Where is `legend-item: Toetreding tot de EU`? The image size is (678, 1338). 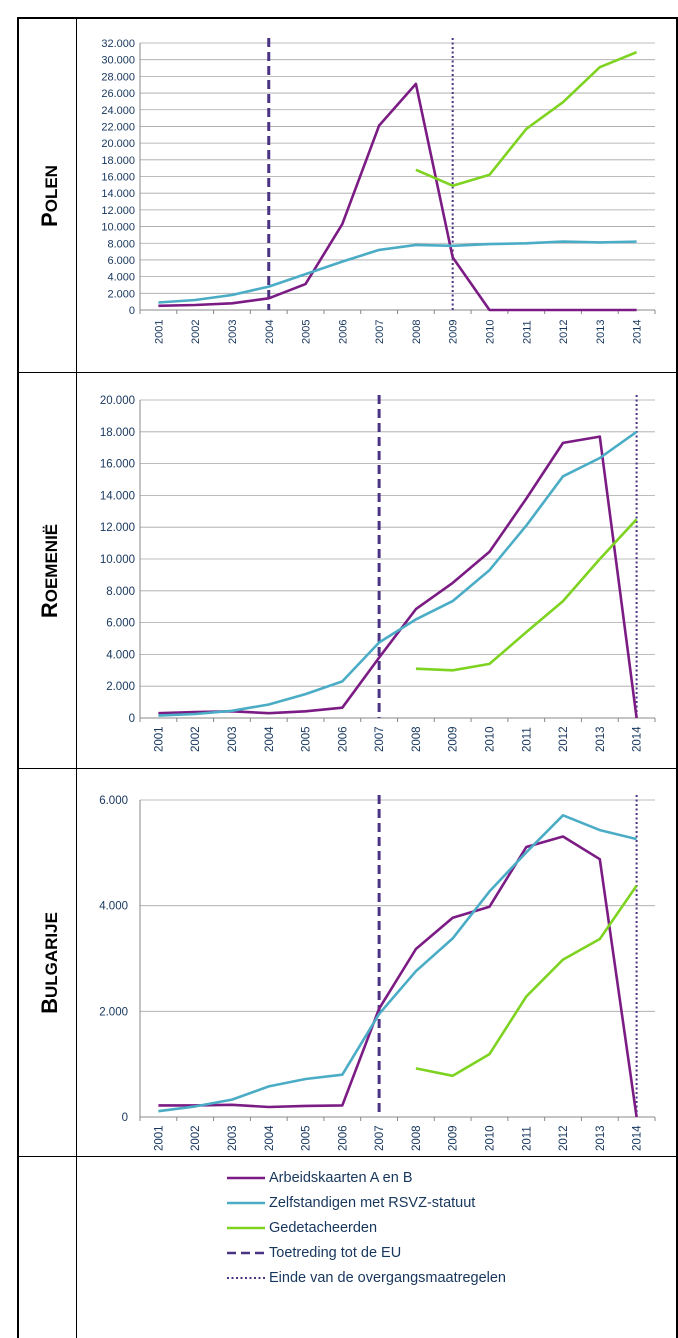 legend-item: Toetreding tot de EU is located at coordinates (365, 1252).